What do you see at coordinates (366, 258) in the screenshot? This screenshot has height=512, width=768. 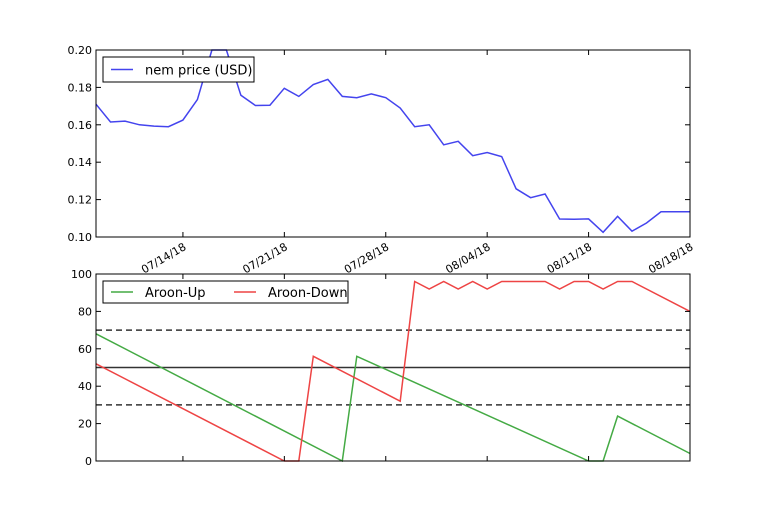 I see `price-xtick-label: 07/28/18` at bounding box center [366, 258].